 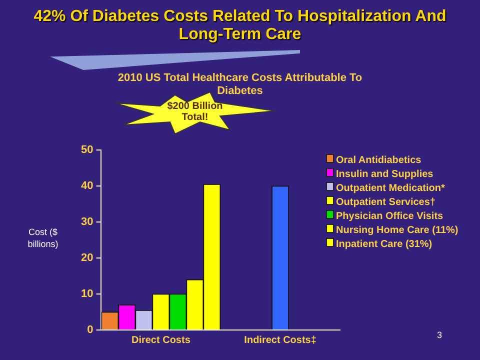 I want to click on legend-label: Nursing Home Care (11%), so click(x=396, y=231).